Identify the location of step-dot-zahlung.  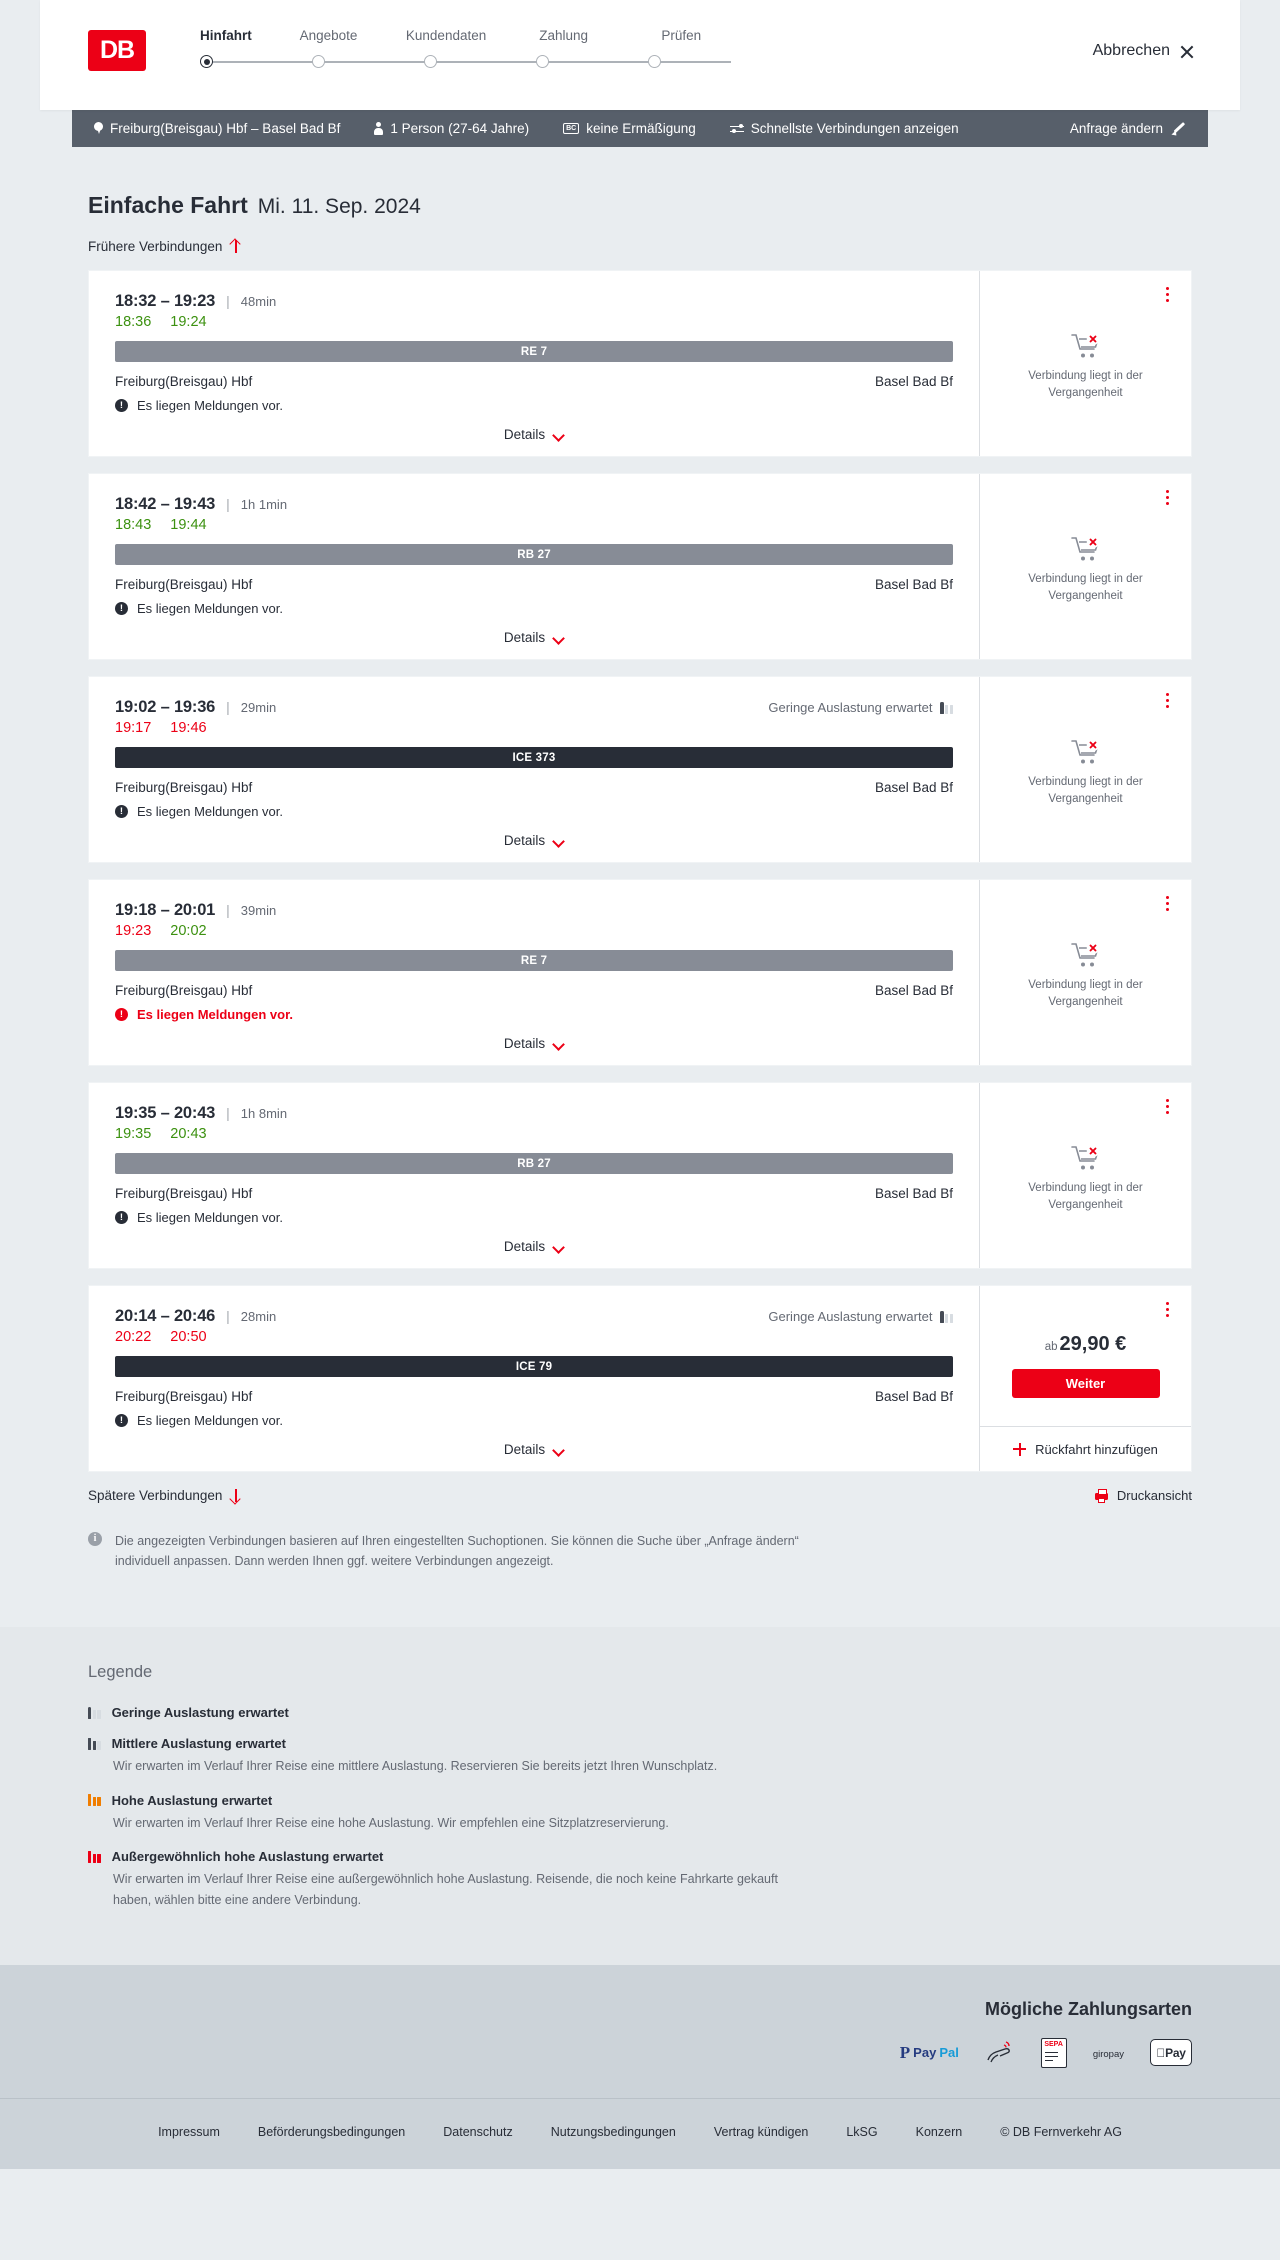
(542, 61).